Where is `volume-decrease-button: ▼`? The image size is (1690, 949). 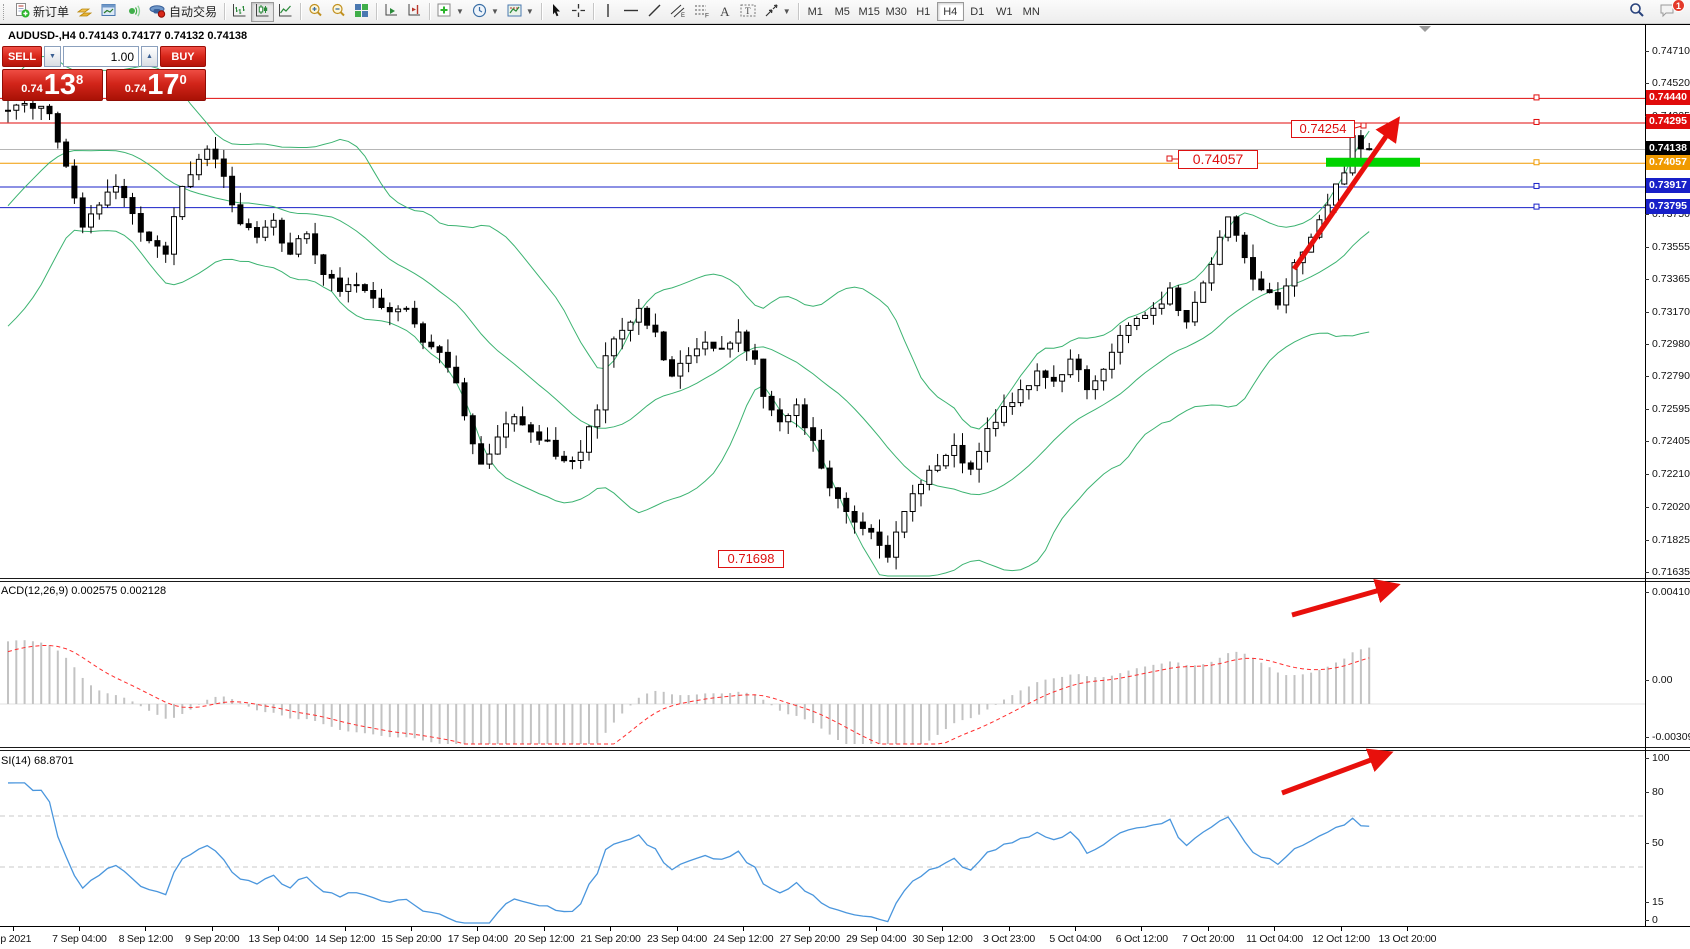 volume-decrease-button: ▼ is located at coordinates (52, 56).